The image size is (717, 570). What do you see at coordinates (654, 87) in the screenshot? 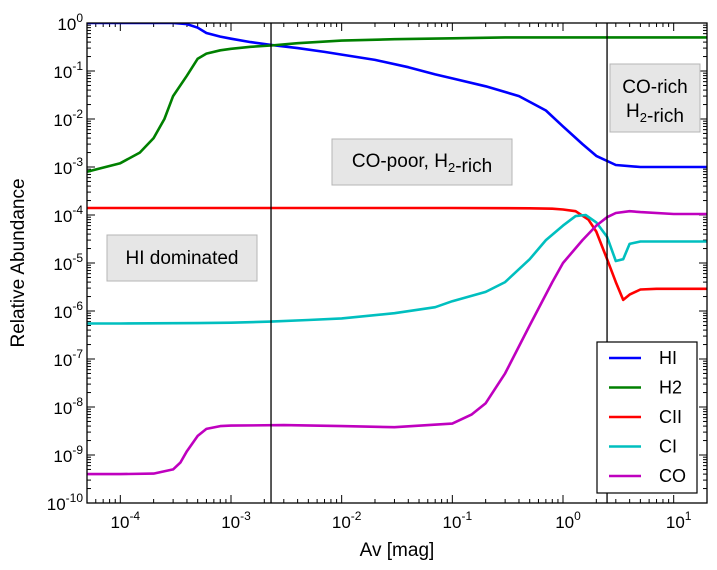
I see `annotation-text-co-rich: CO-rich` at bounding box center [654, 87].